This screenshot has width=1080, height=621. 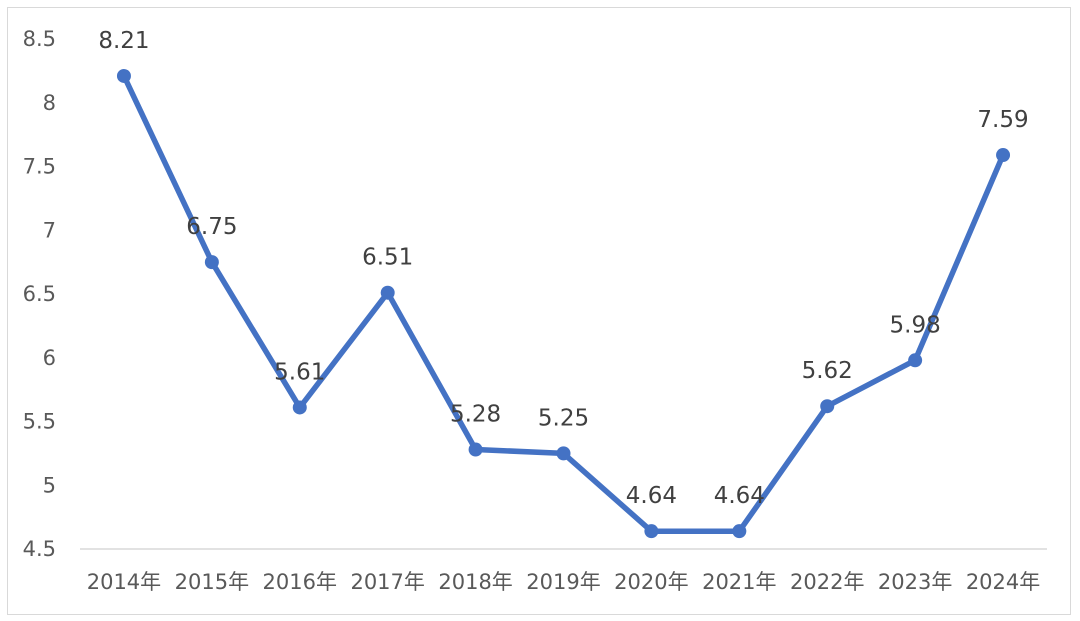 I want to click on x-tick-label: 2024年, so click(x=1003, y=582).